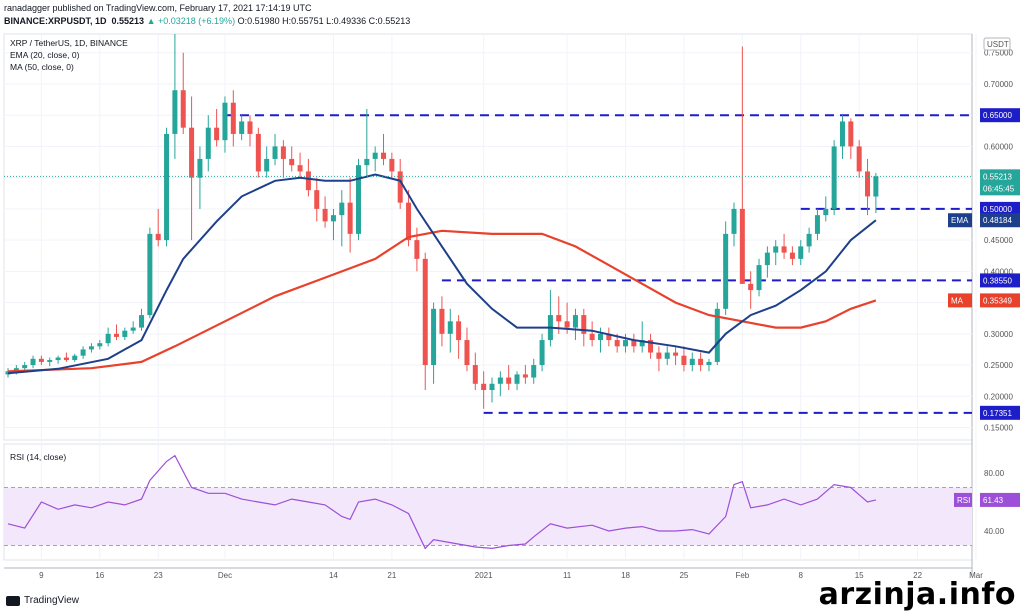  What do you see at coordinates (225, 575) in the screenshot?
I see `time-tick-label: Dec` at bounding box center [225, 575].